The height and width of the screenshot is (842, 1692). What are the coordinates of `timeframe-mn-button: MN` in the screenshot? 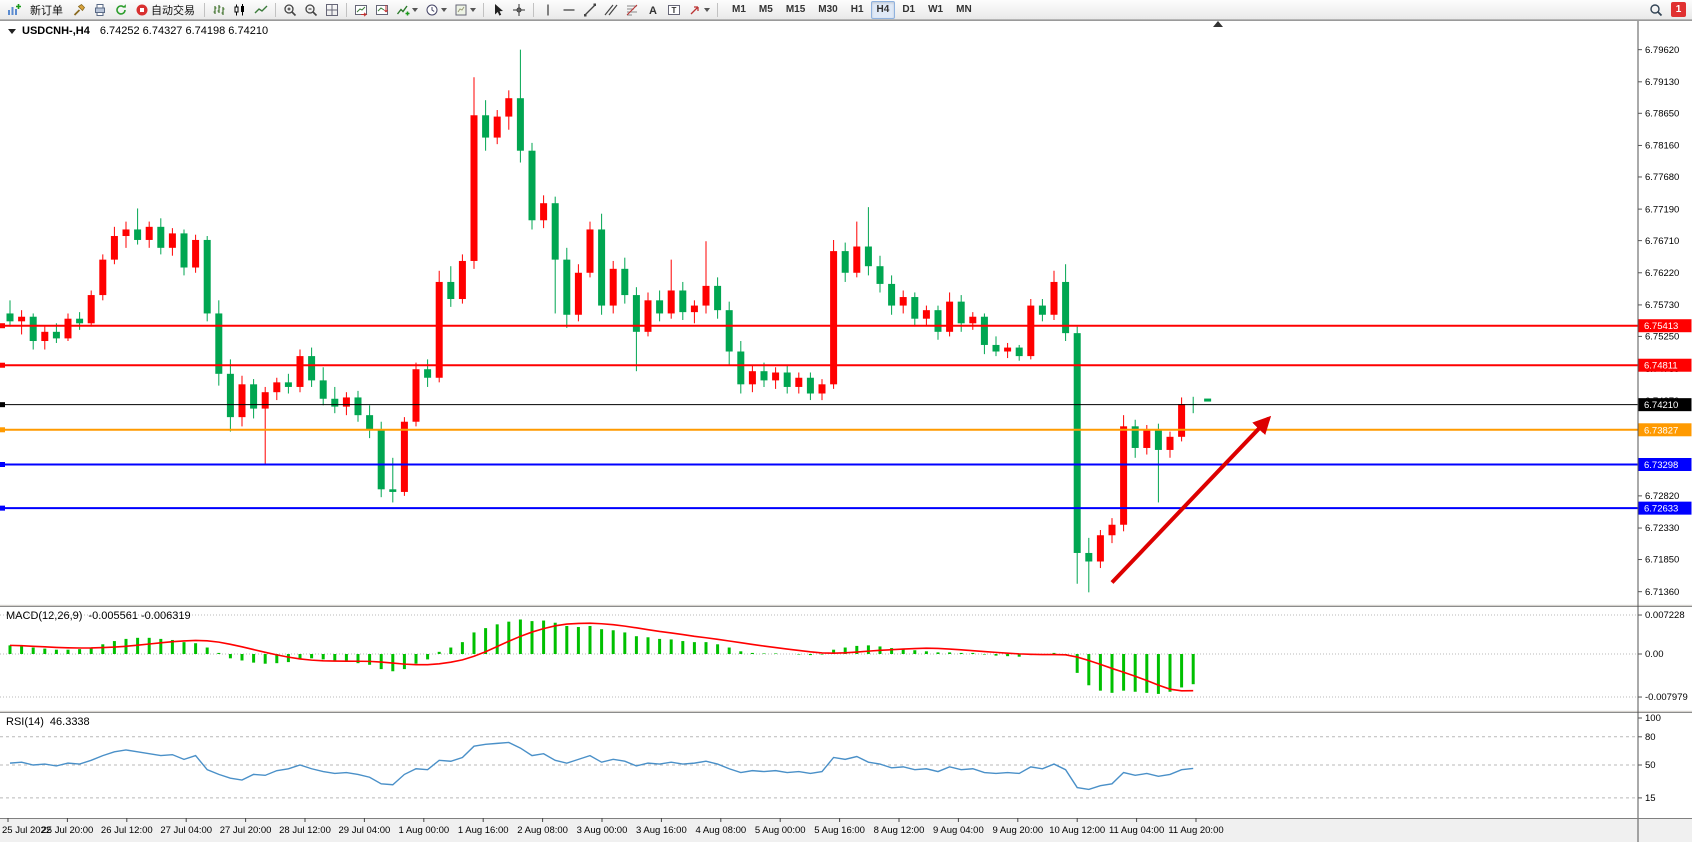 It's located at (964, 9).